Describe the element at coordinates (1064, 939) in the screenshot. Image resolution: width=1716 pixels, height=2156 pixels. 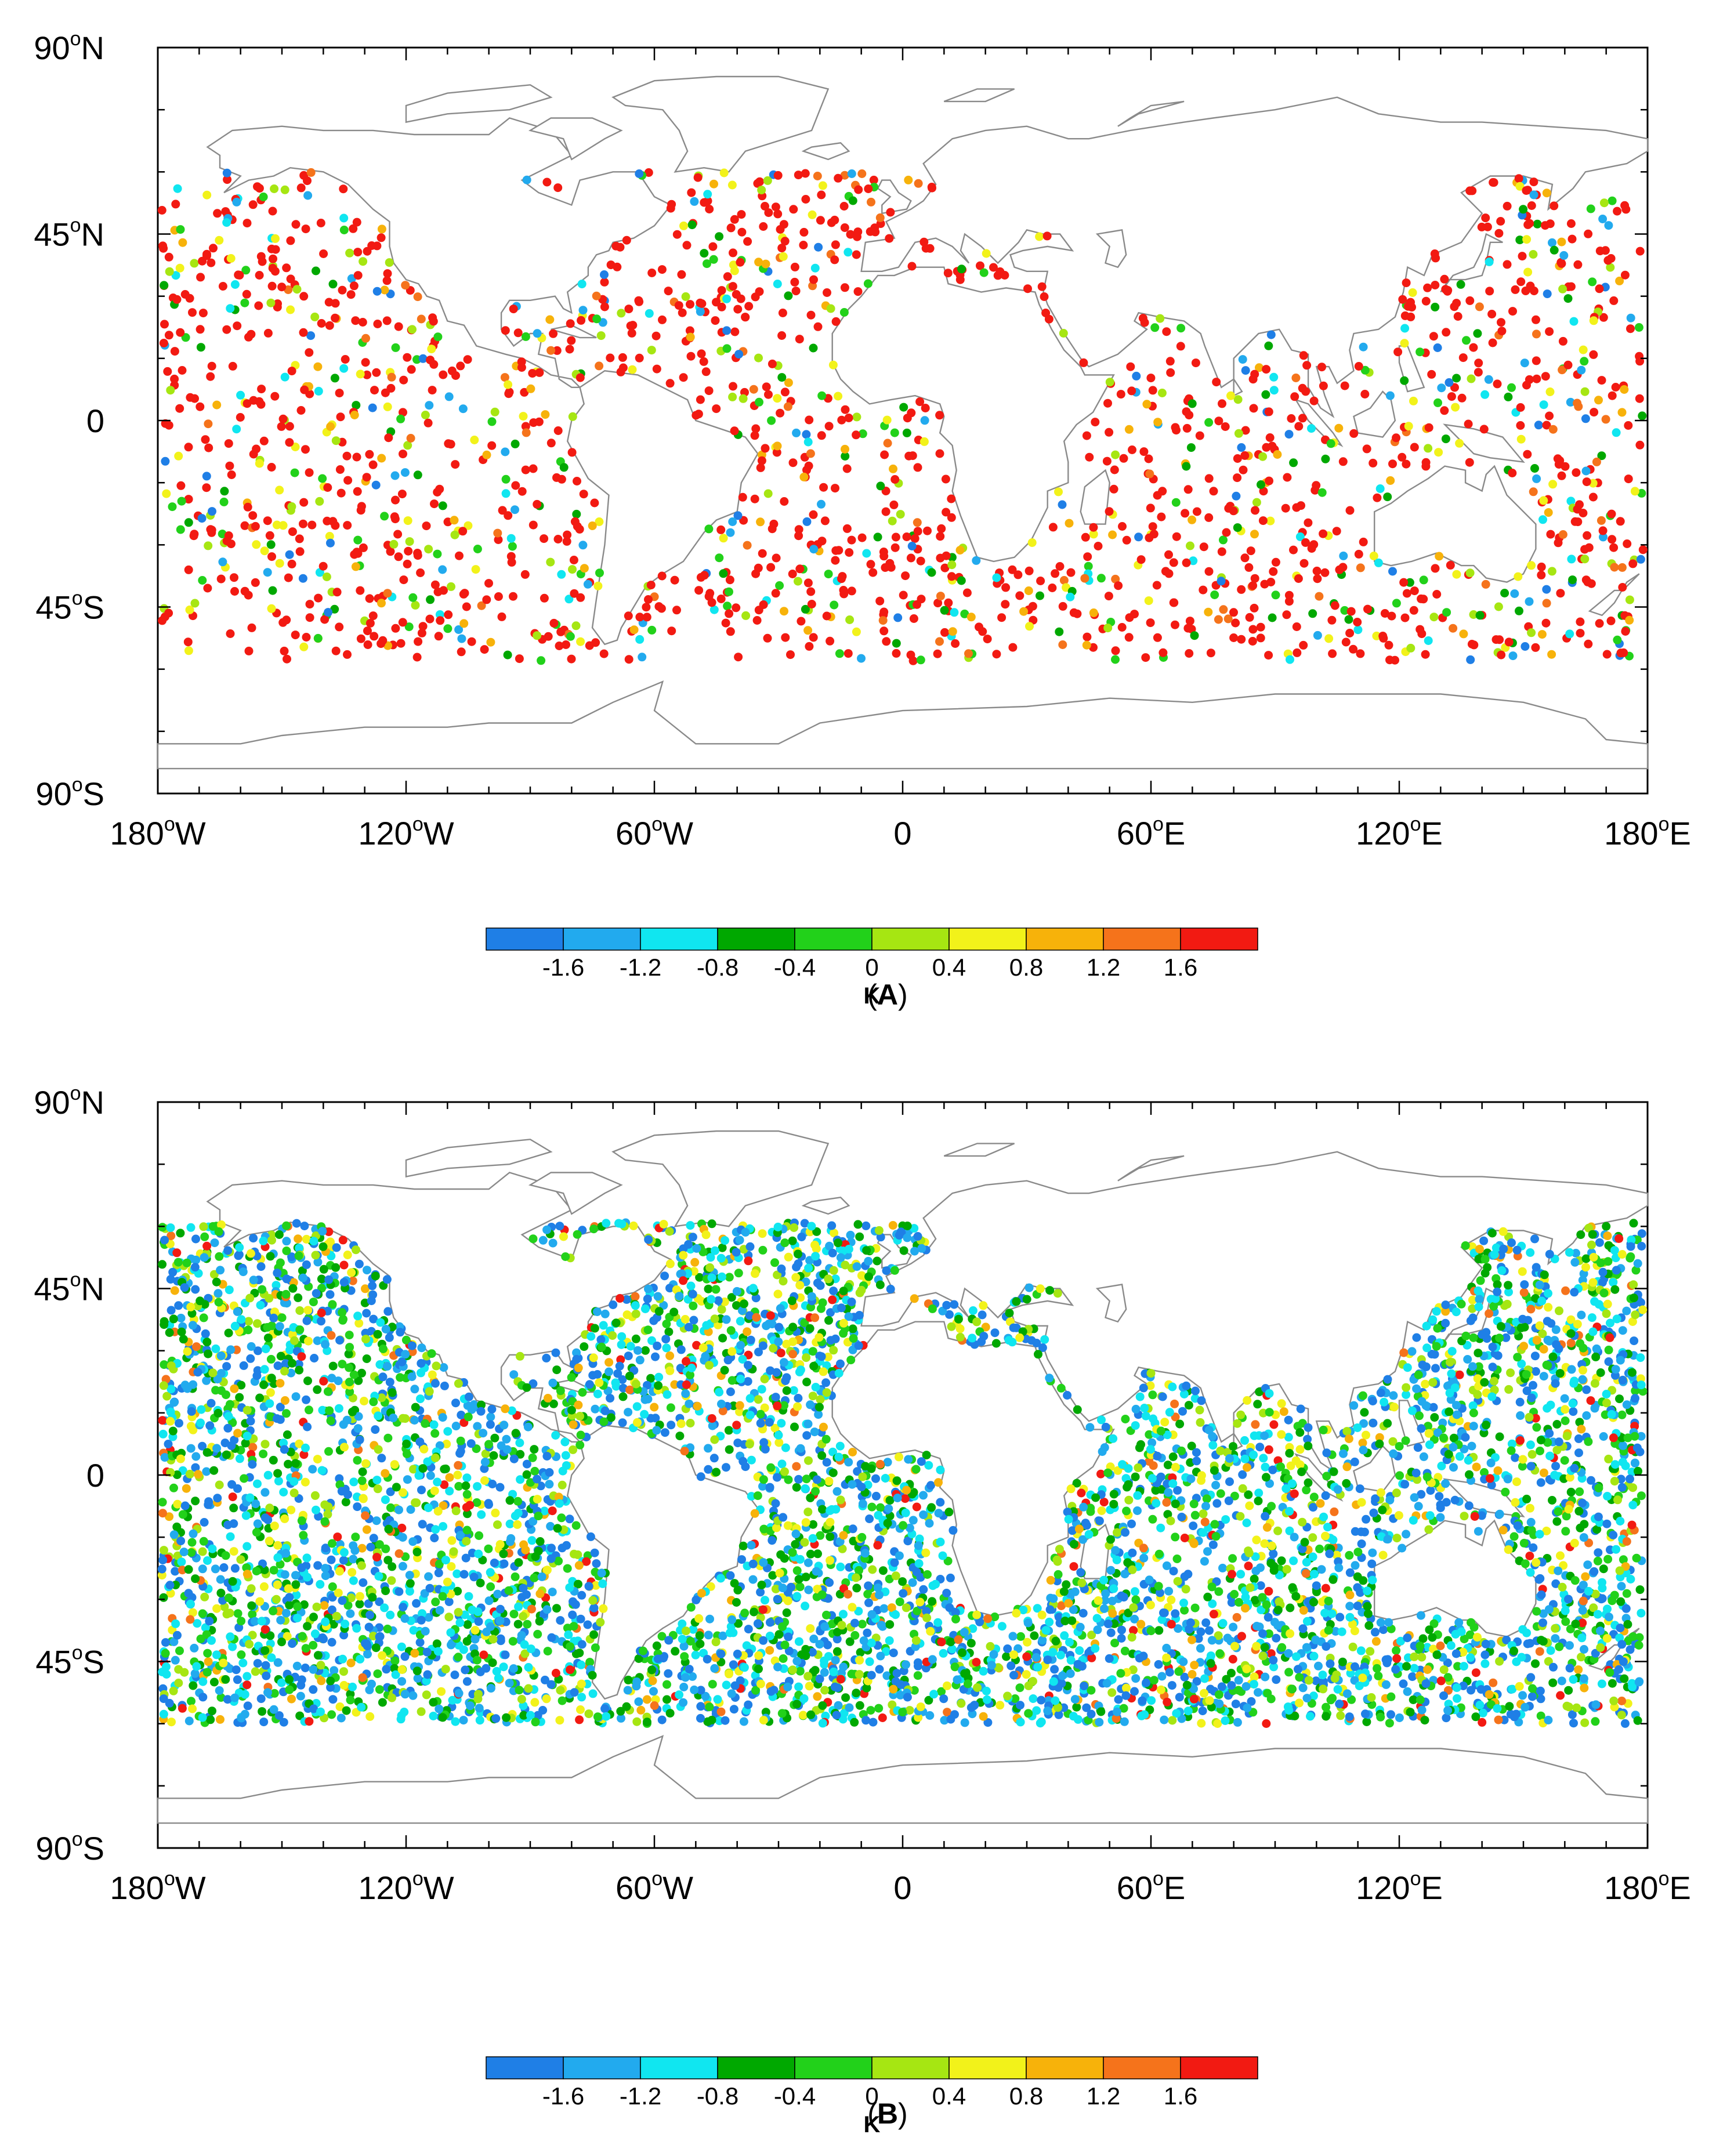
I see `colorbar-bin` at that location.